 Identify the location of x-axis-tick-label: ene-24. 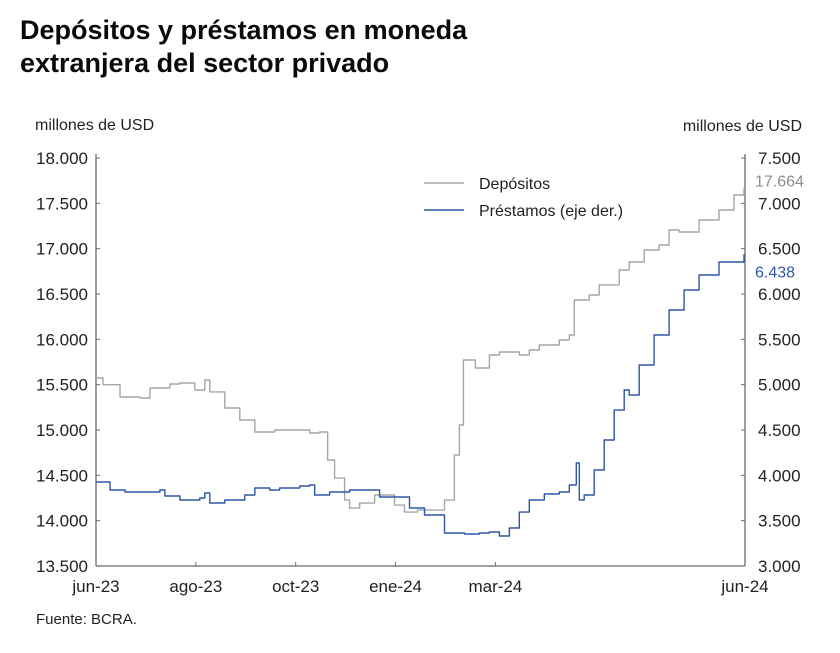
(395, 586).